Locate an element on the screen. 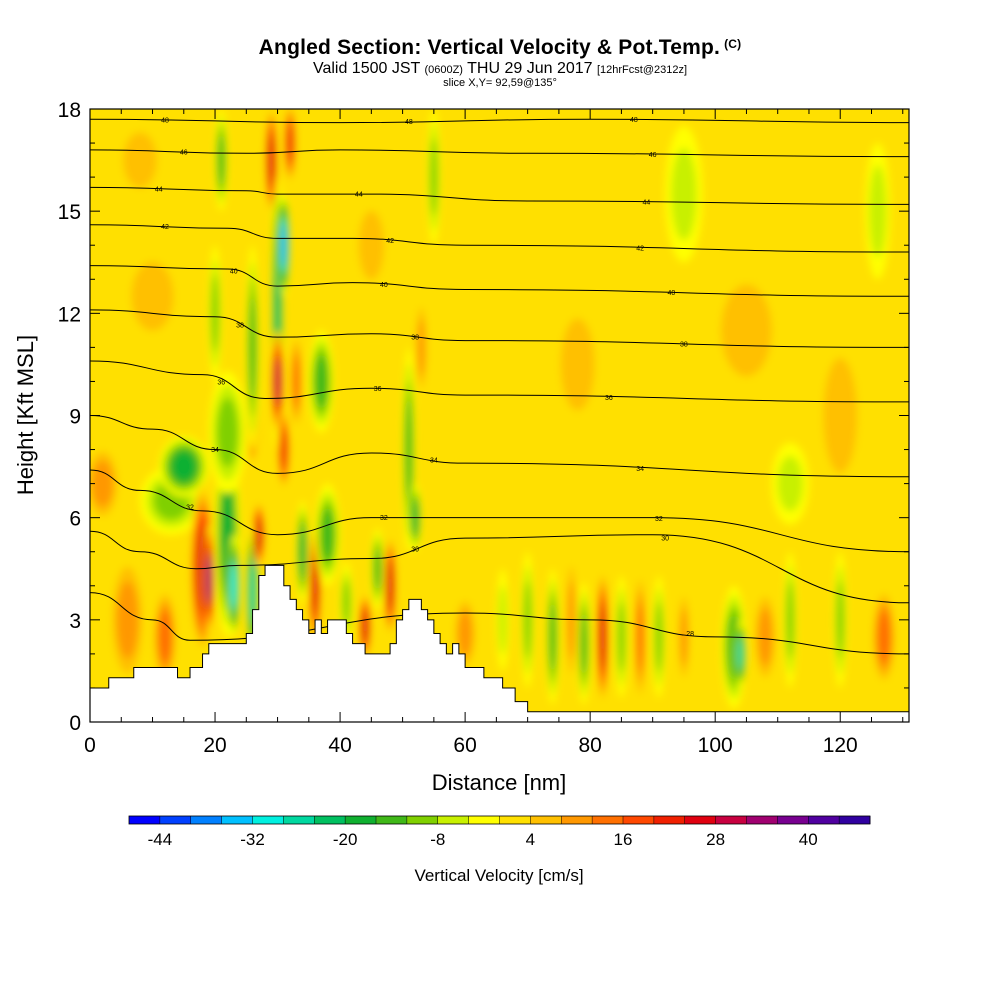  isentrope-line: 46 46 is located at coordinates (499, 154).